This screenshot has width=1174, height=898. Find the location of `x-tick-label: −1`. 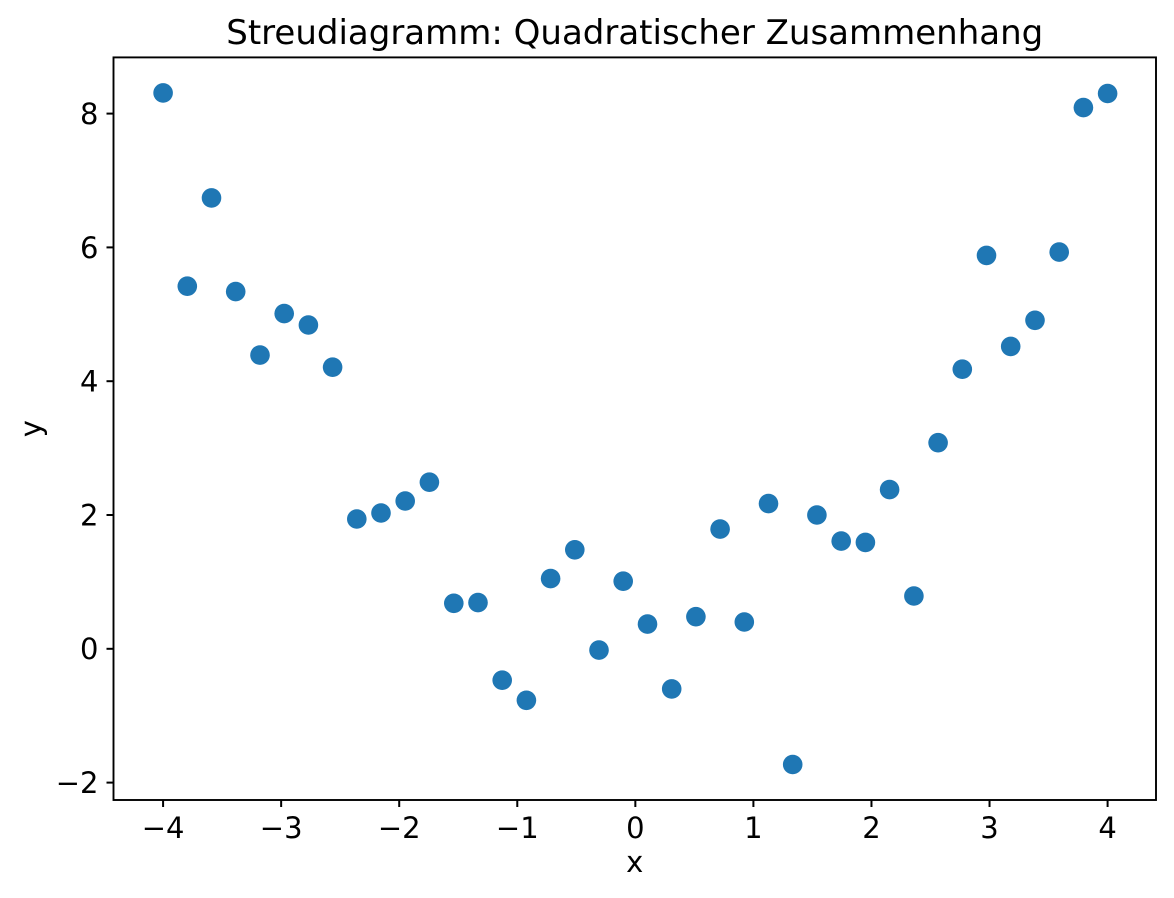

x-tick-label: −1 is located at coordinates (517, 828).